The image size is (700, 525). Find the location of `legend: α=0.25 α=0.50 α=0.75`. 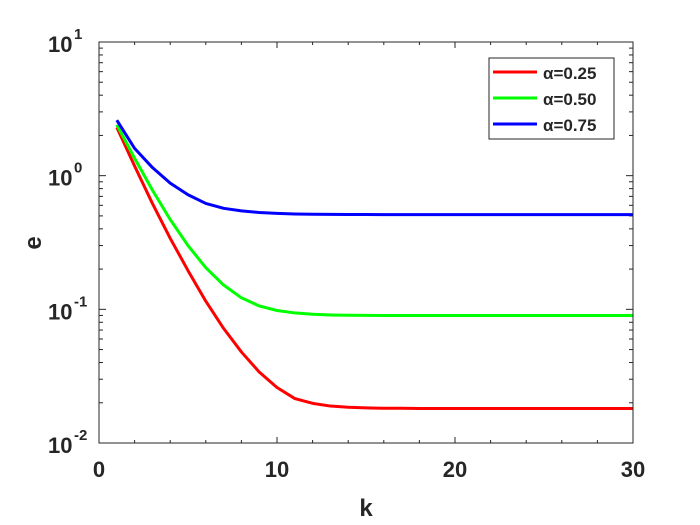

legend: α=0.25 α=0.50 α=0.75 is located at coordinates (551, 98).